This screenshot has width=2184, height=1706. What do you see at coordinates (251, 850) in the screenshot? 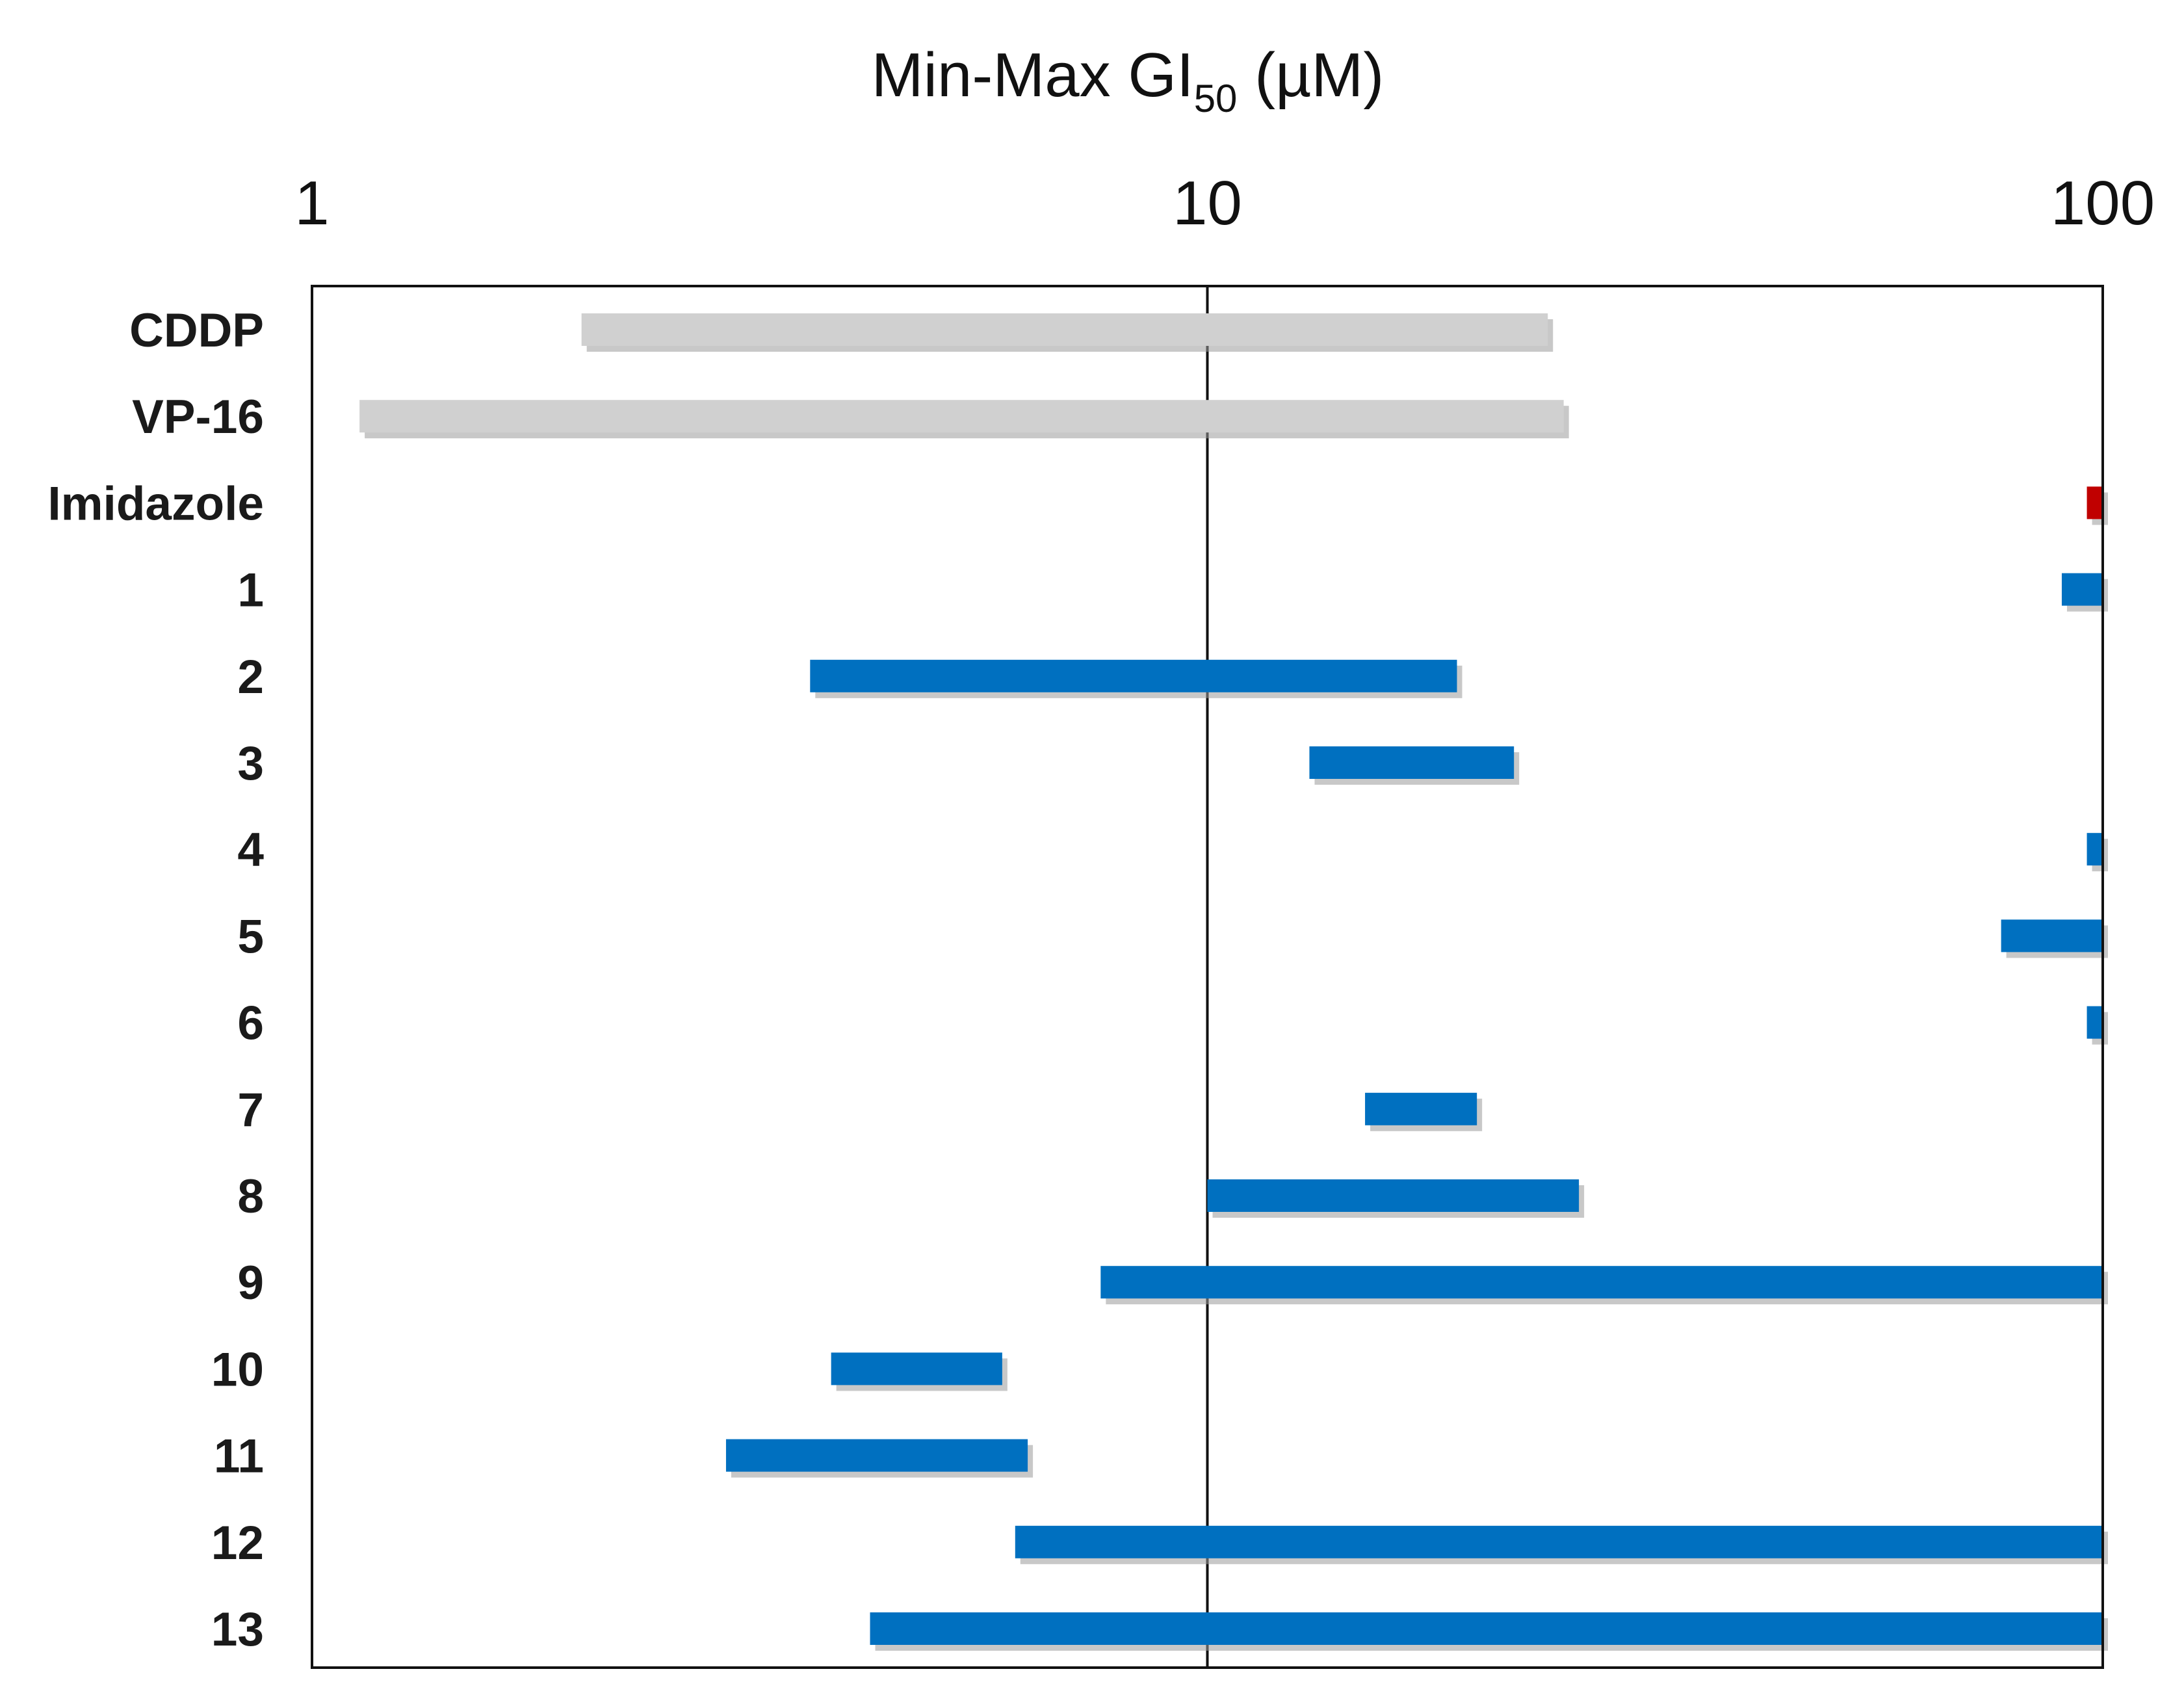
I see `category-label: 4` at bounding box center [251, 850].